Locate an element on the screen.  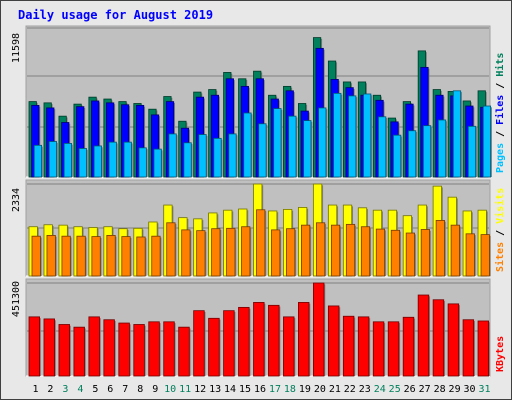
x-tick-label-11: 11 is located at coordinates (185, 389).